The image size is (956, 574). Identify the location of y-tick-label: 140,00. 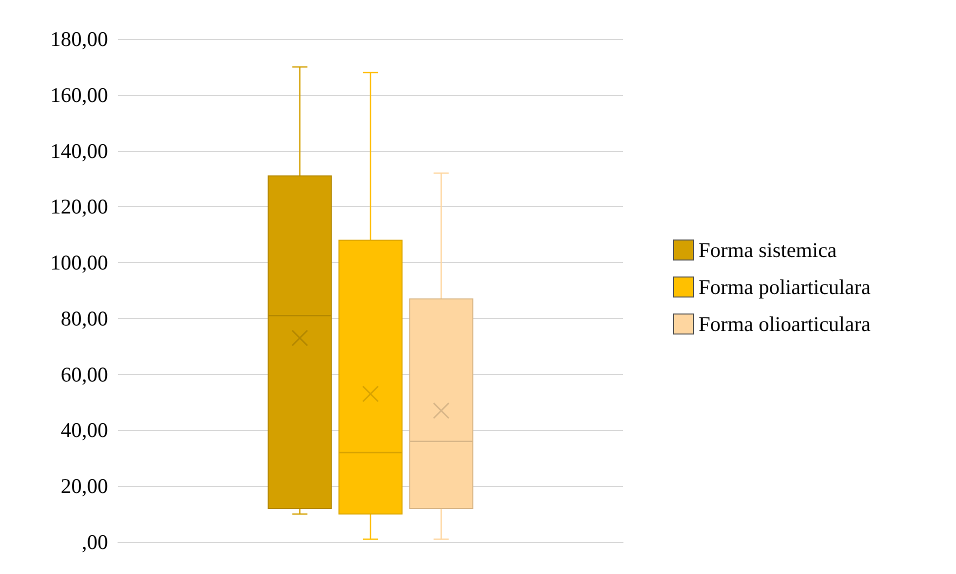
(79, 150).